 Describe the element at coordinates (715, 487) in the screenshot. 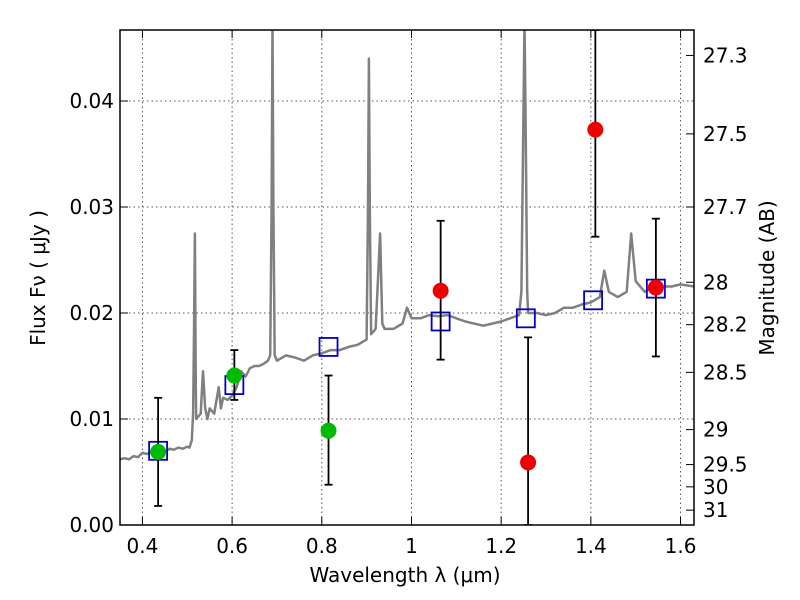

I see `right-tick-label: 30` at that location.